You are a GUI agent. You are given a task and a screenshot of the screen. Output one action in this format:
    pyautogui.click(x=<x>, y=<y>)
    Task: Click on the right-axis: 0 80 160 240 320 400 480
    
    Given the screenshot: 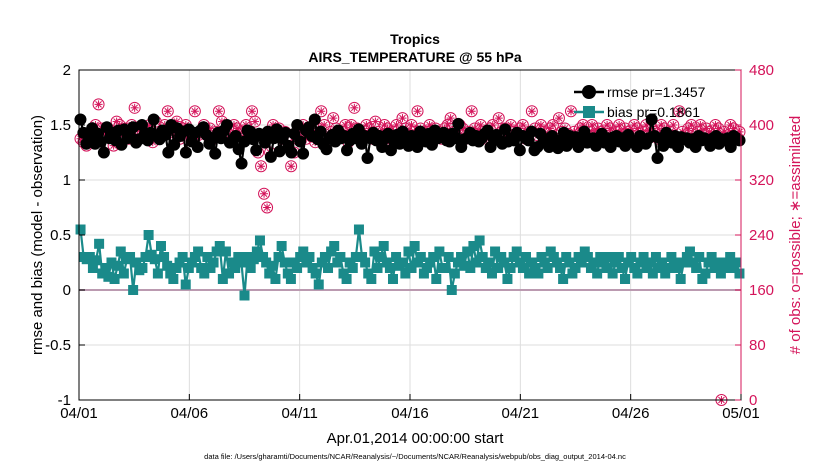 What is the action you would take?
    pyautogui.click(x=754, y=235)
    